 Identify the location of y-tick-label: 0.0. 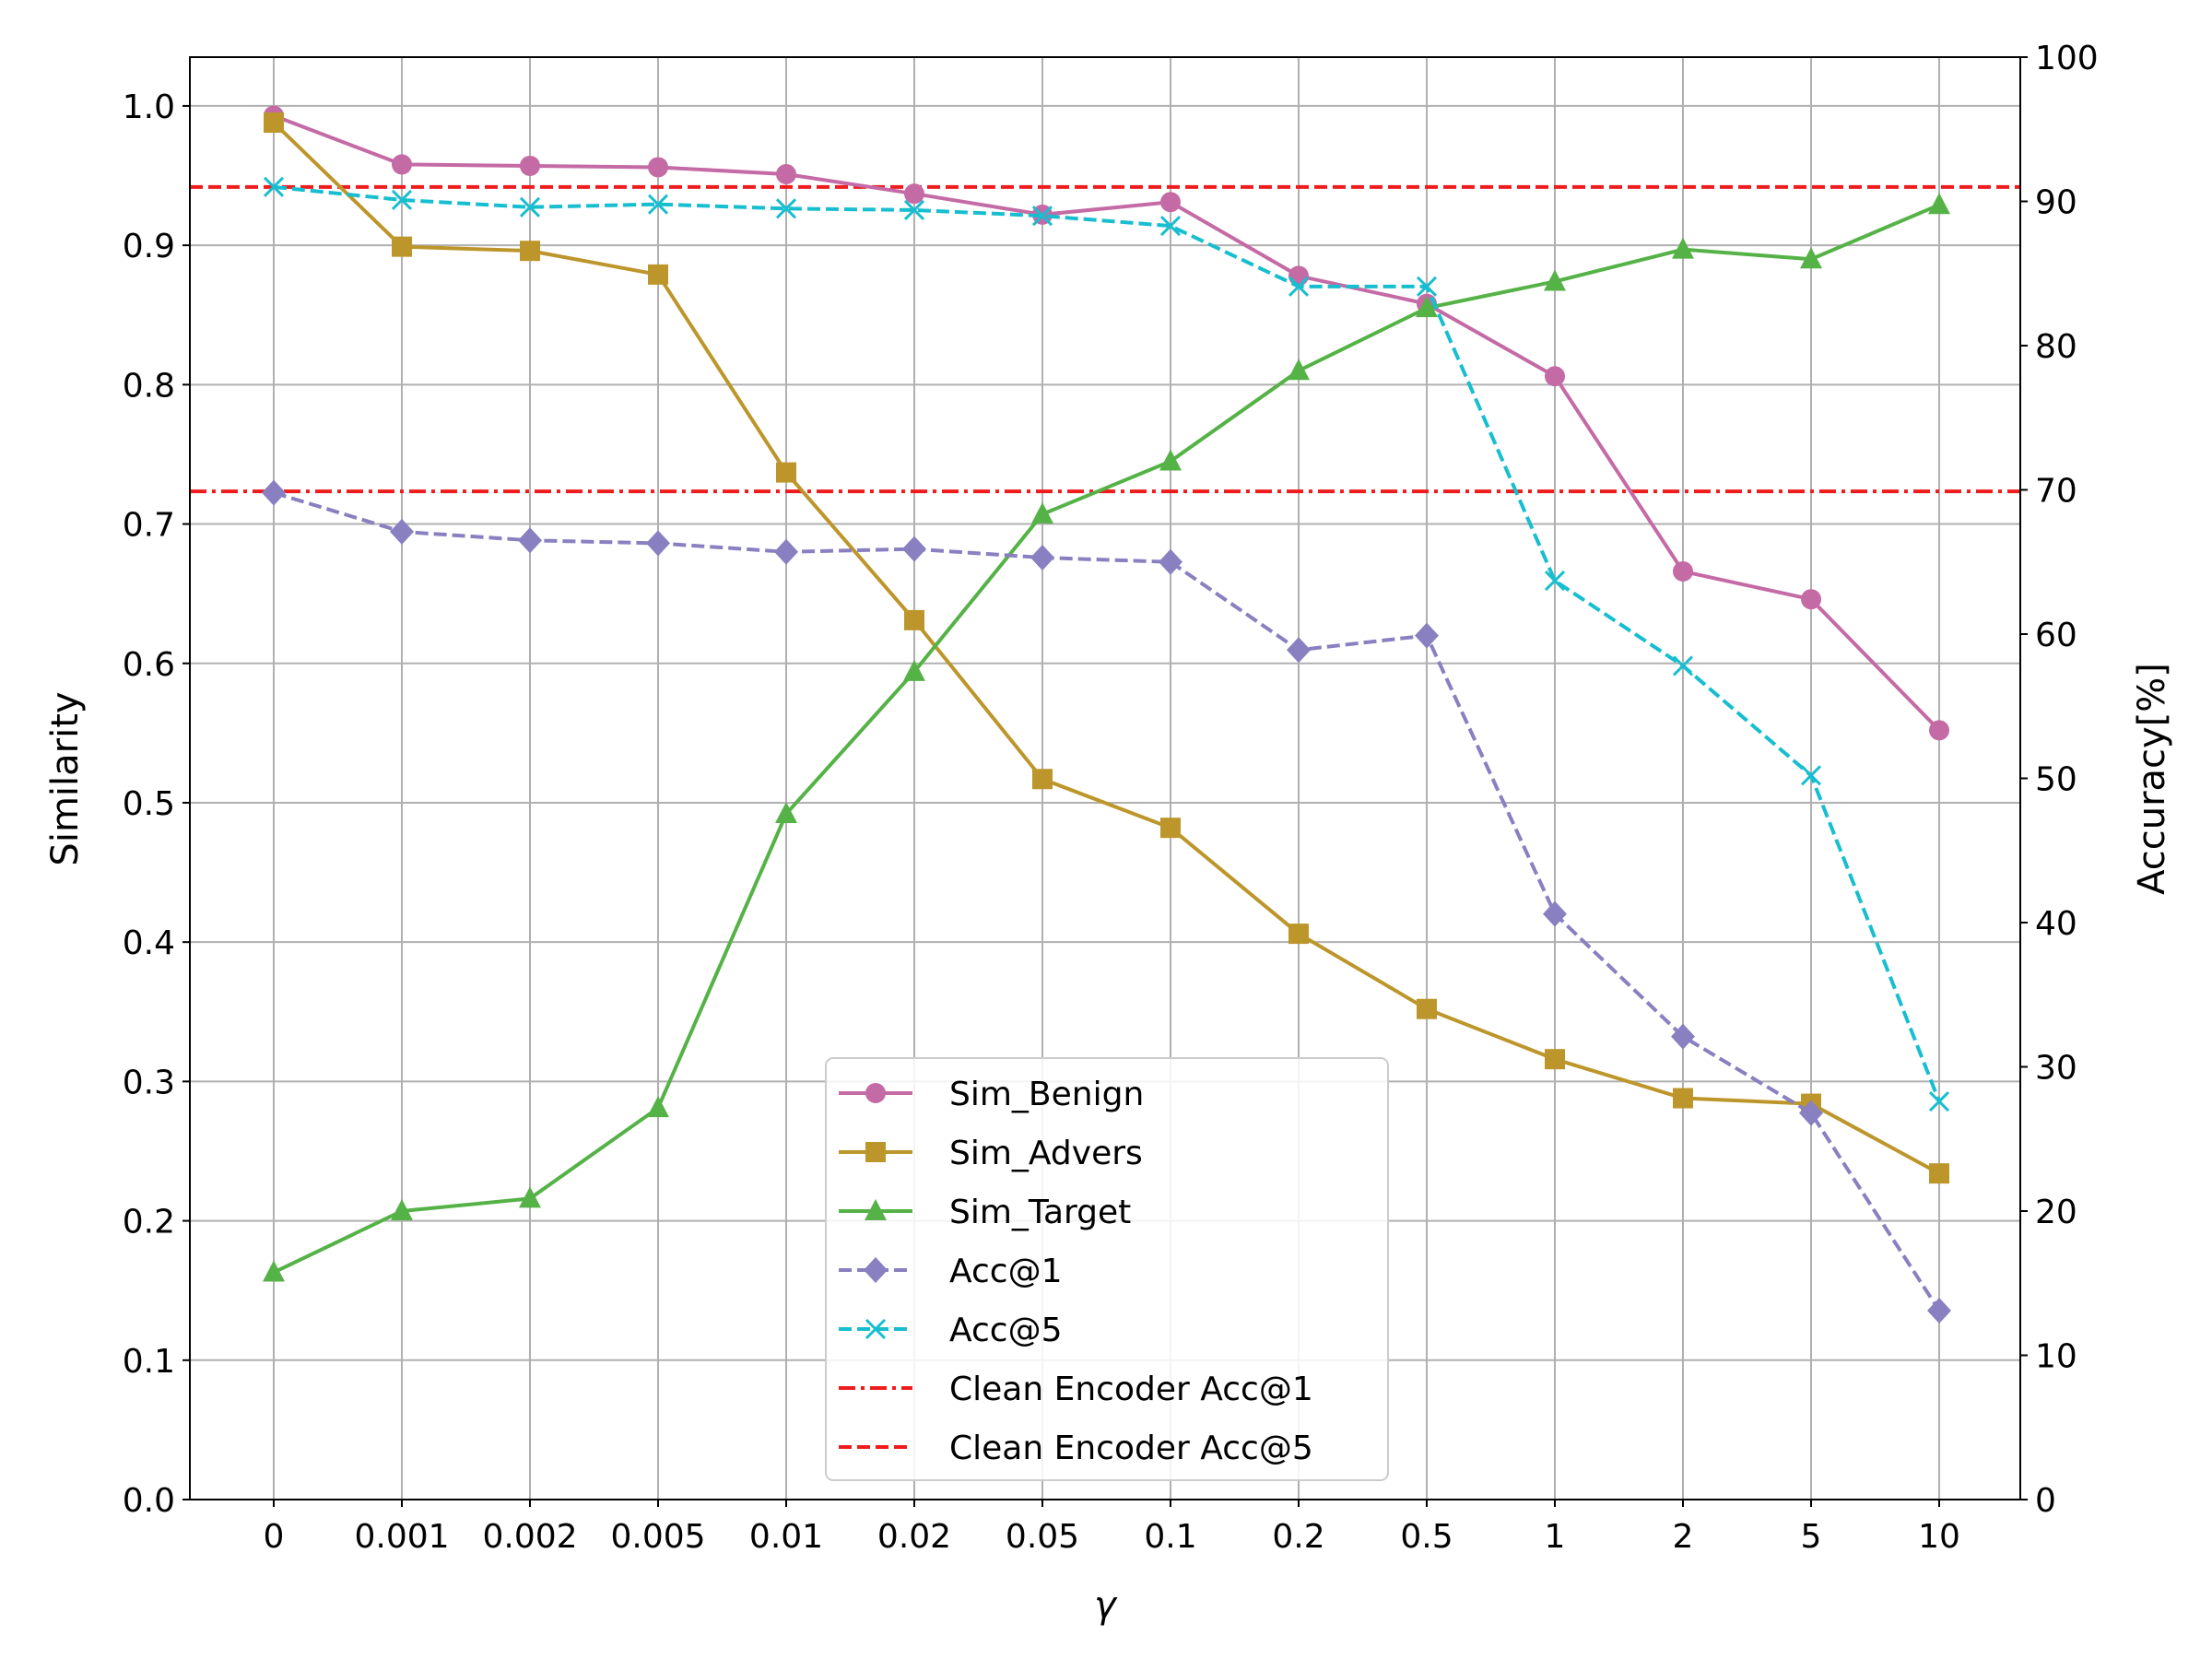
(149, 1501).